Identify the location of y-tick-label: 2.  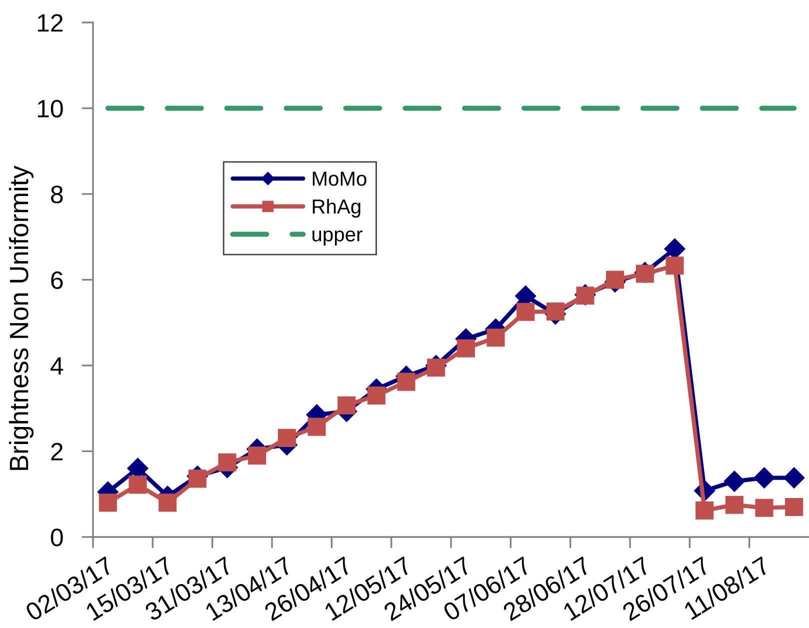
(57, 451).